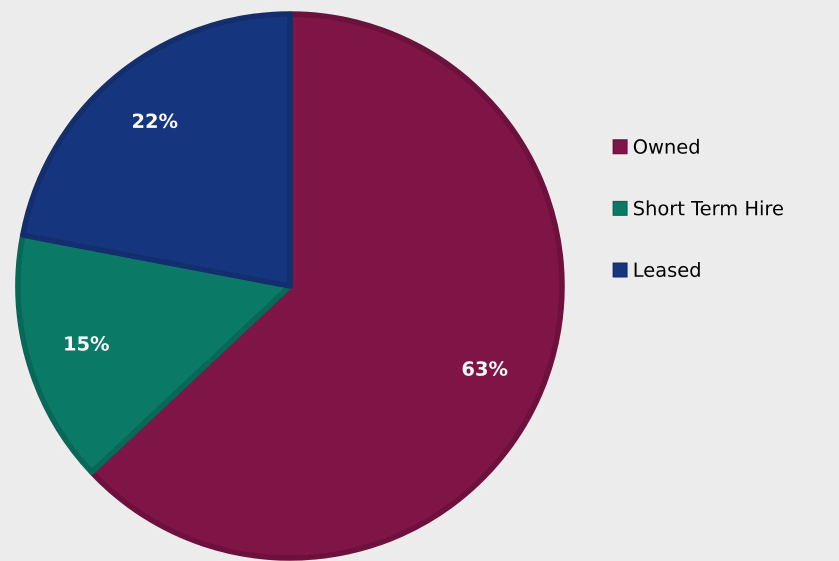 This screenshot has width=839, height=561. I want to click on data-label: 15%, so click(87, 343).